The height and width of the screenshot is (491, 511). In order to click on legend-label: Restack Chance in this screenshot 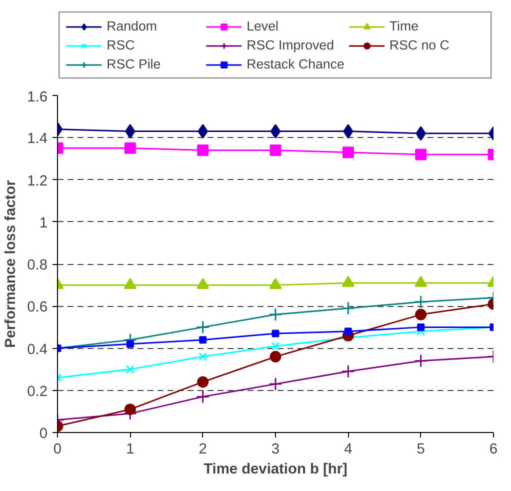, I will do `click(295, 64)`.